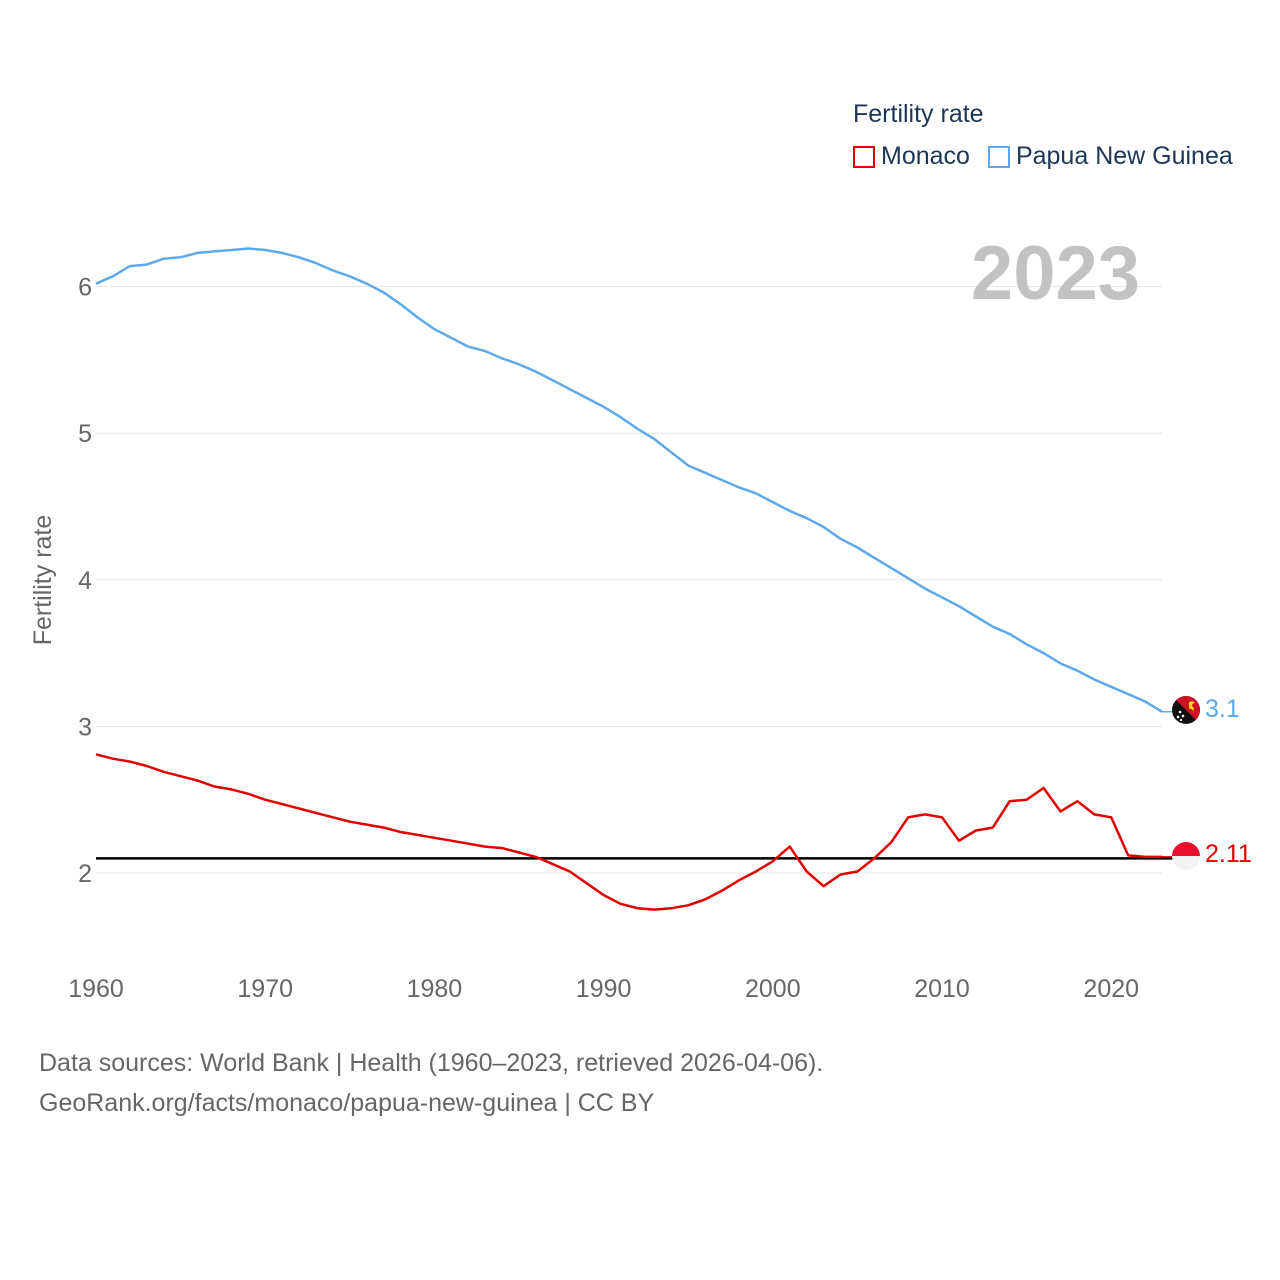 The image size is (1280, 1280). What do you see at coordinates (773, 989) in the screenshot?
I see `x-tick-label: 2000` at bounding box center [773, 989].